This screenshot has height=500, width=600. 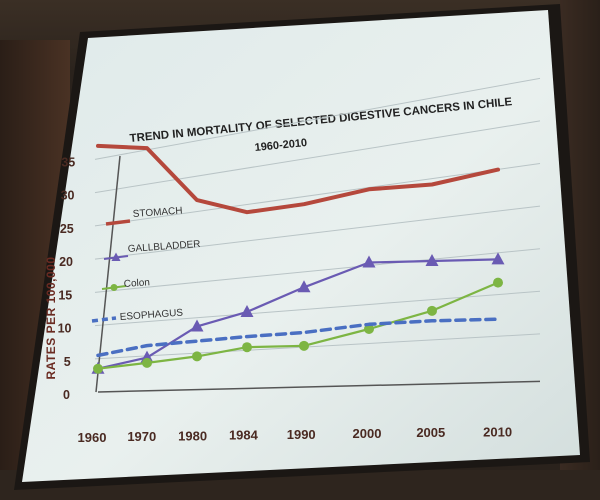 What do you see at coordinates (51, 318) in the screenshot?
I see `y-axis-label: RATES PER 100,000` at bounding box center [51, 318].